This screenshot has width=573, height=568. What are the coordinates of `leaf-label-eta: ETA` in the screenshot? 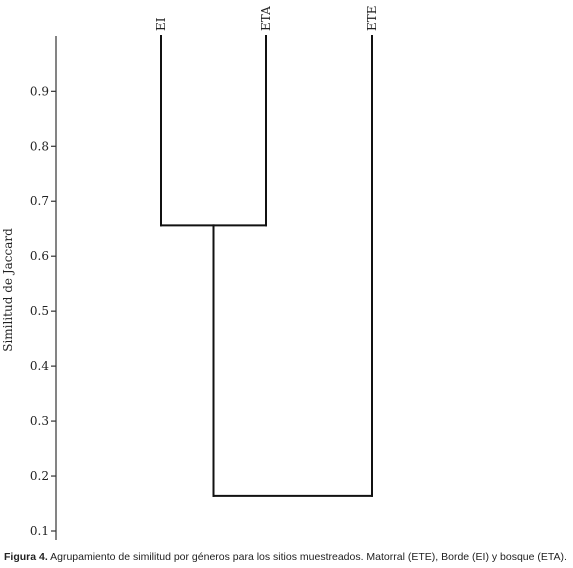 It's located at (266, 18).